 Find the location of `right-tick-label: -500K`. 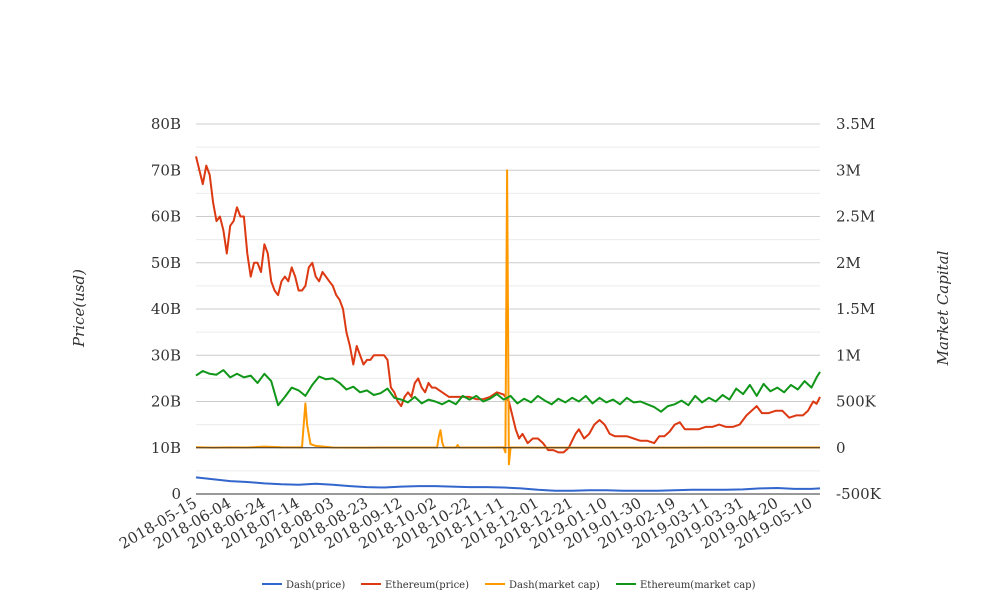

right-tick-label: -500K is located at coordinates (859, 494).